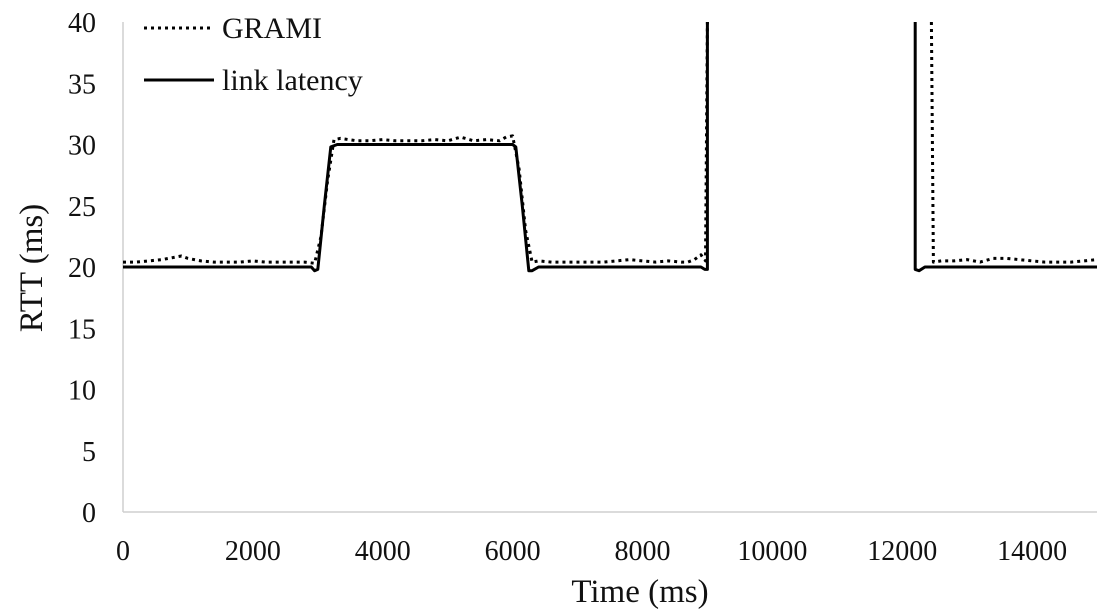 This screenshot has height=614, width=1100. What do you see at coordinates (82, 146) in the screenshot?
I see `y-tick-label: 30` at bounding box center [82, 146].